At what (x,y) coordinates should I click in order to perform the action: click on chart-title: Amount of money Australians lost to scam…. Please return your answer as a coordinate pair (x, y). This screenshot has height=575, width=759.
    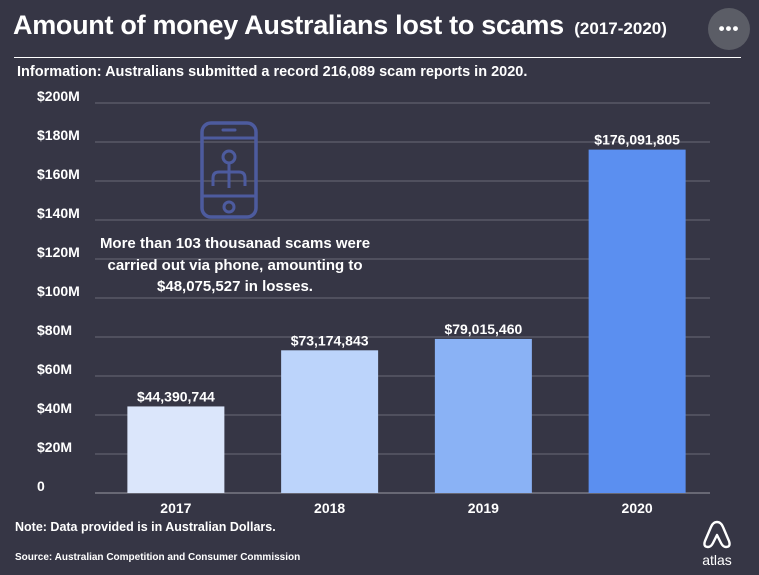
    Looking at the image, I should click on (358, 30).